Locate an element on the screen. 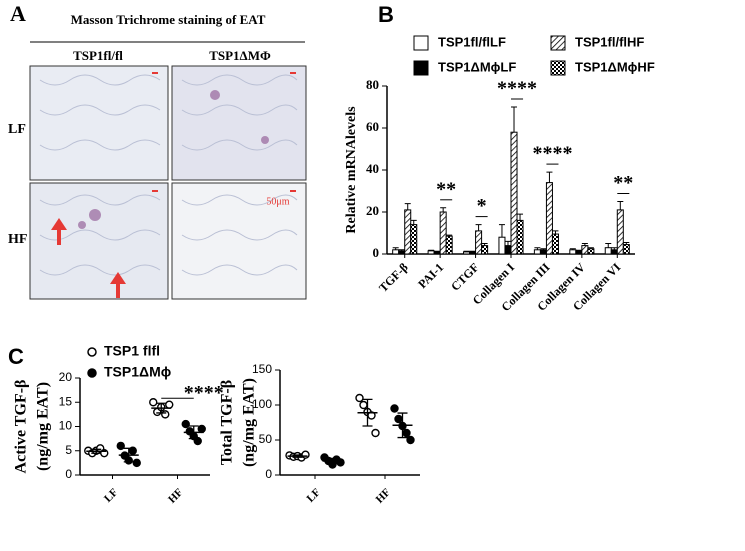  stain is located at coordinates (173, 159).